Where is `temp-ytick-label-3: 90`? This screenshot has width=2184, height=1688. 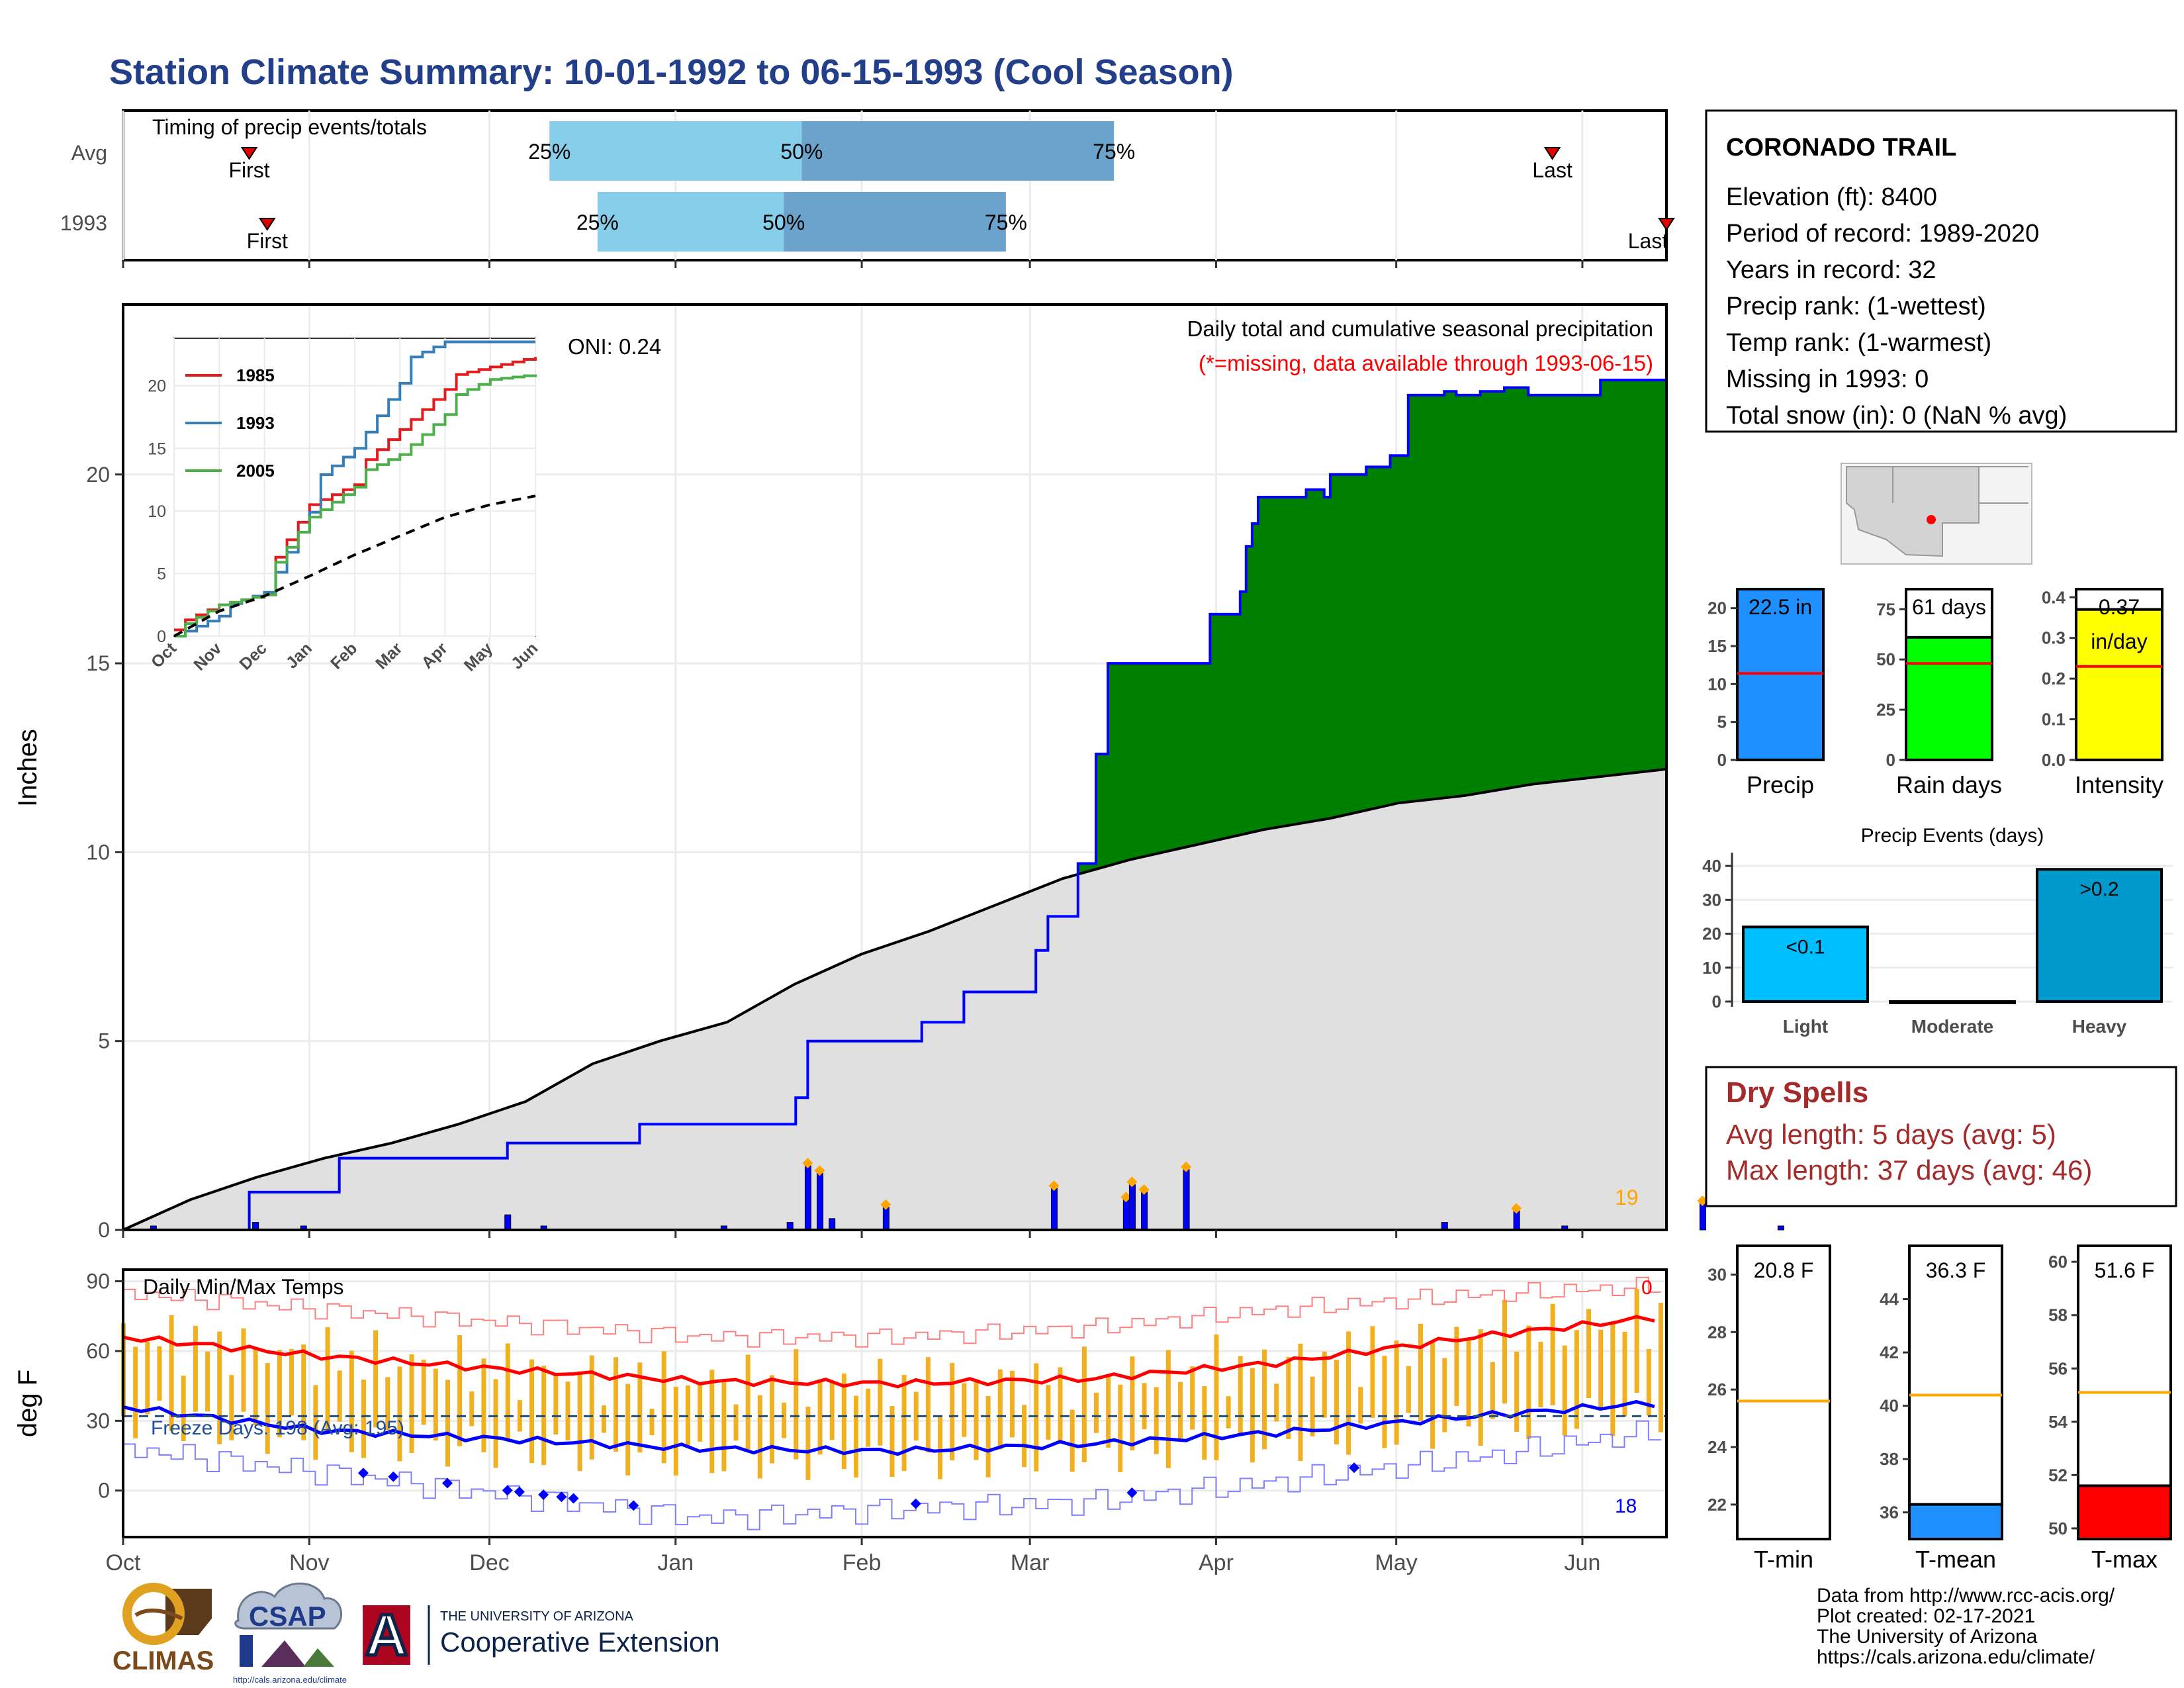
temp-ytick-label-3: 90 is located at coordinates (98, 1281).